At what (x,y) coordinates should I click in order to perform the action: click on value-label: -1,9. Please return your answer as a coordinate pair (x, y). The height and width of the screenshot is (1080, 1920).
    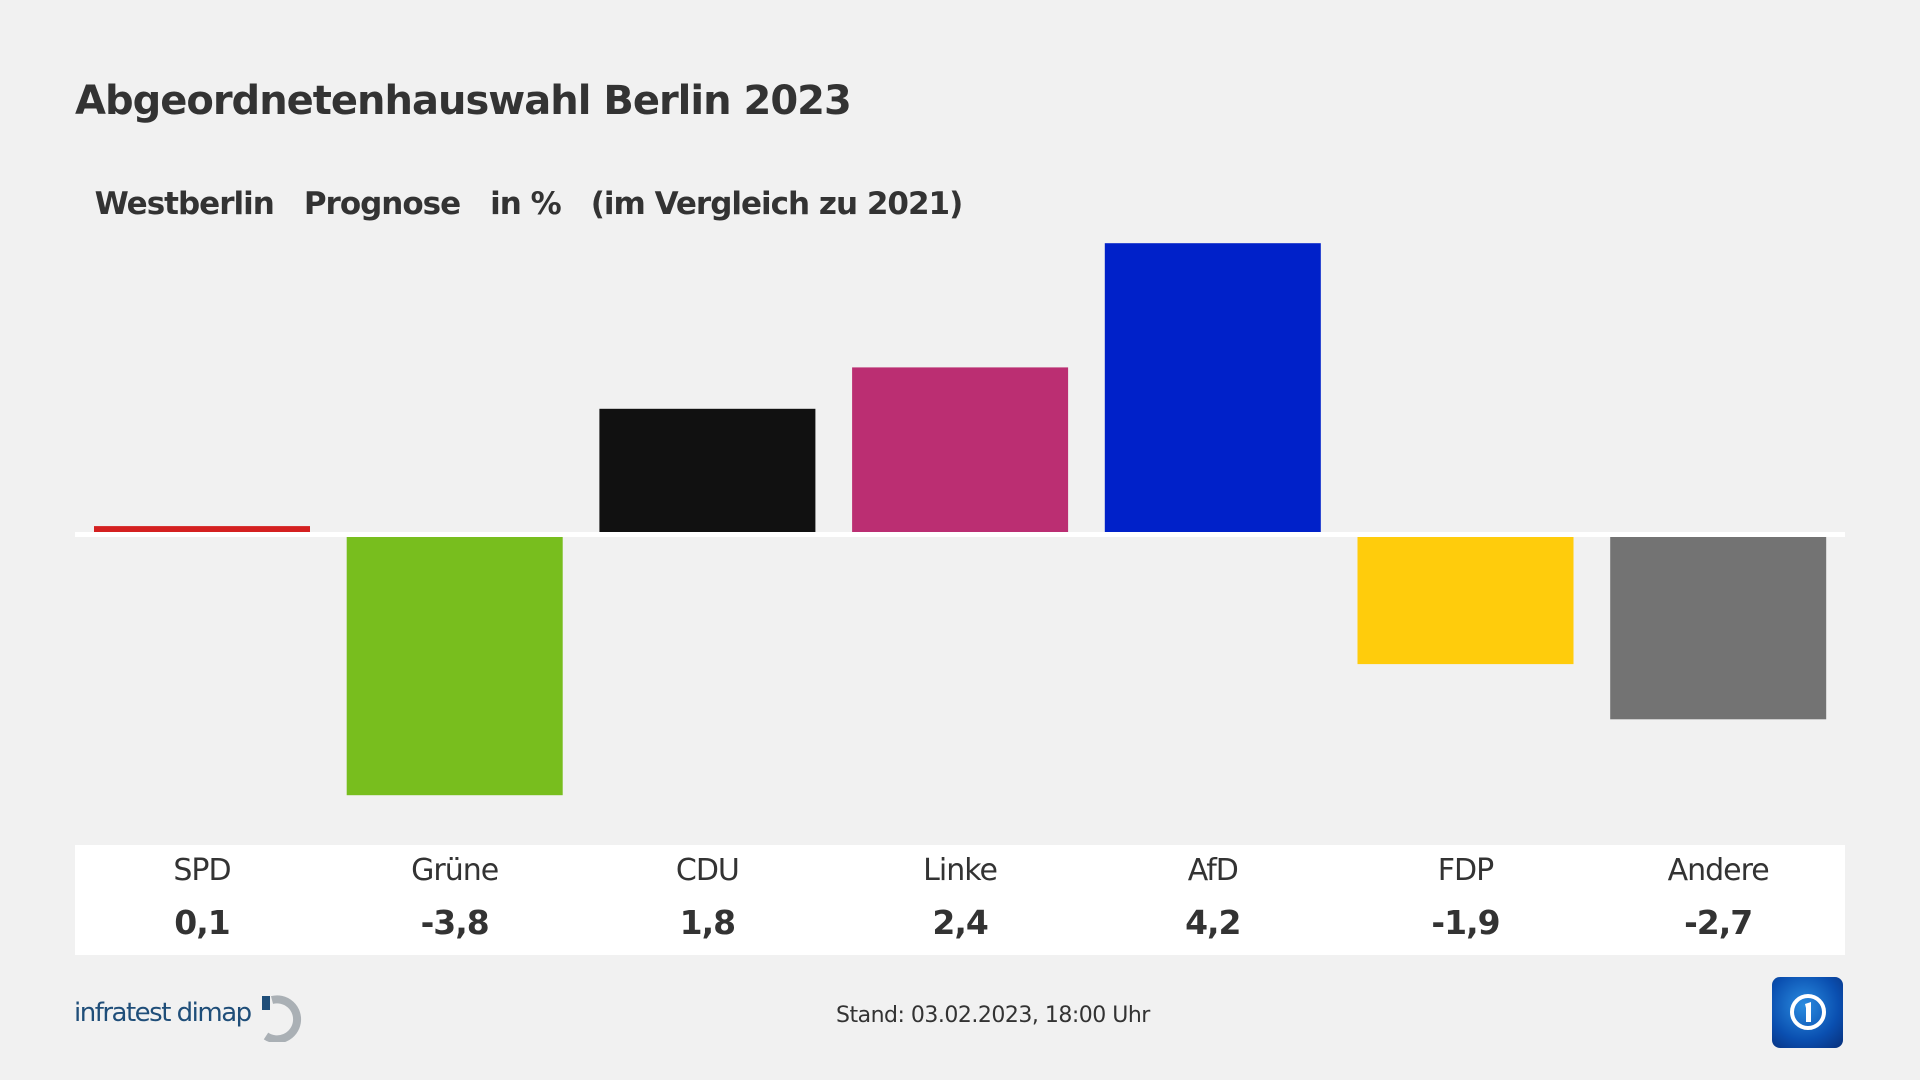
    Looking at the image, I should click on (1465, 922).